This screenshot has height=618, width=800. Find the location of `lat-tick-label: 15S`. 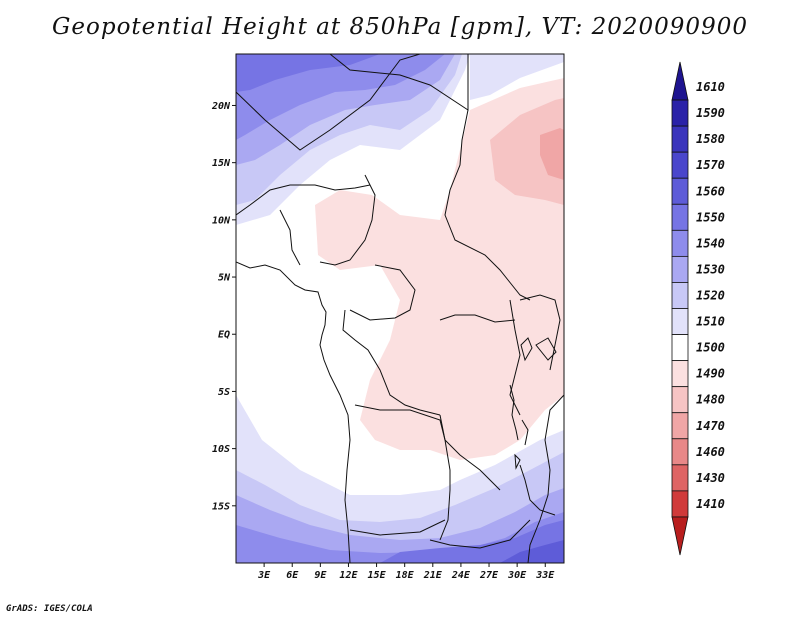

lat-tick-label: 15S is located at coordinates (221, 506).